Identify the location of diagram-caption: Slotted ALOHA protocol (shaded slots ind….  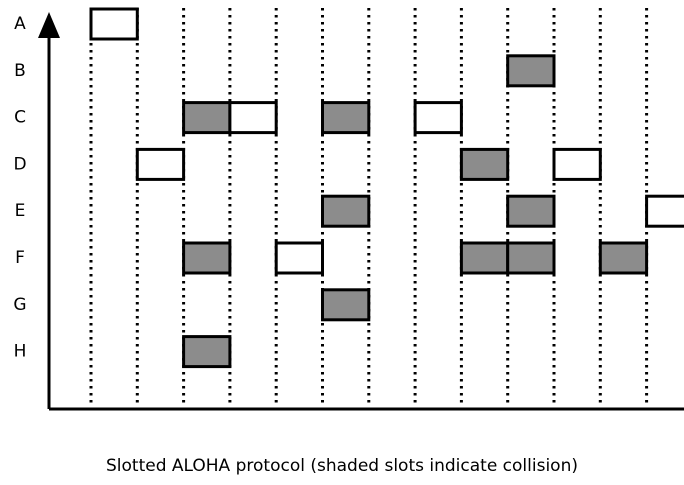
(342, 466).